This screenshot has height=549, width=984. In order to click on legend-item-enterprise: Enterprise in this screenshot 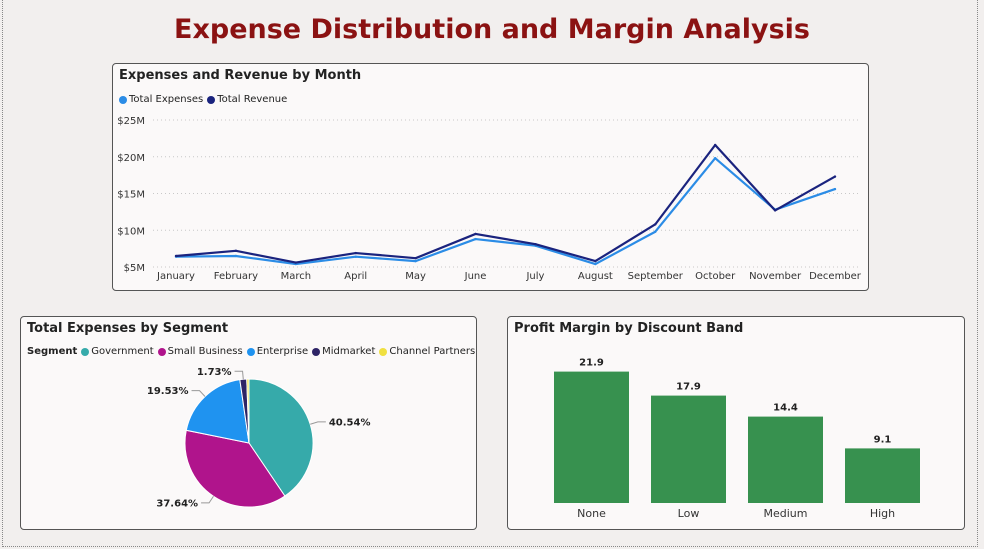, I will do `click(277, 351)`.